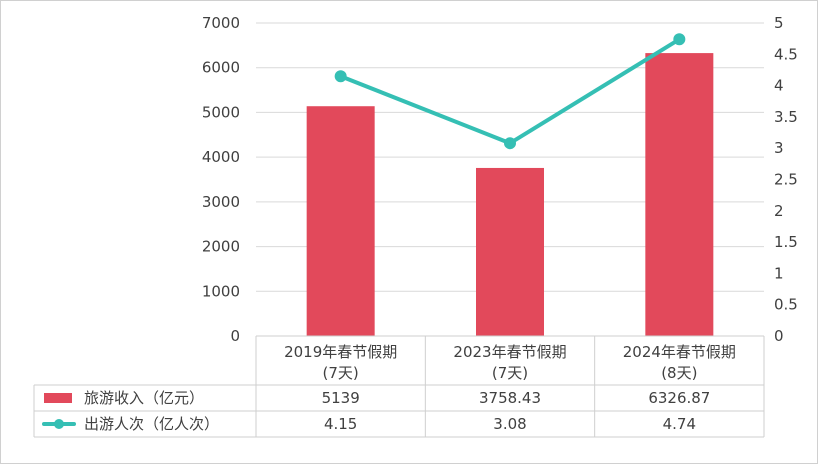 This screenshot has width=818, height=468. I want to click on right-tick-label: 2, so click(779, 211).